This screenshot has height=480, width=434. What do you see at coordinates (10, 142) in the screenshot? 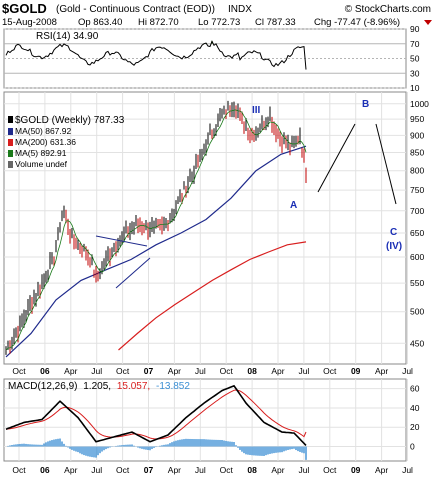
I see `legend-ma200-swatch` at bounding box center [10, 142].